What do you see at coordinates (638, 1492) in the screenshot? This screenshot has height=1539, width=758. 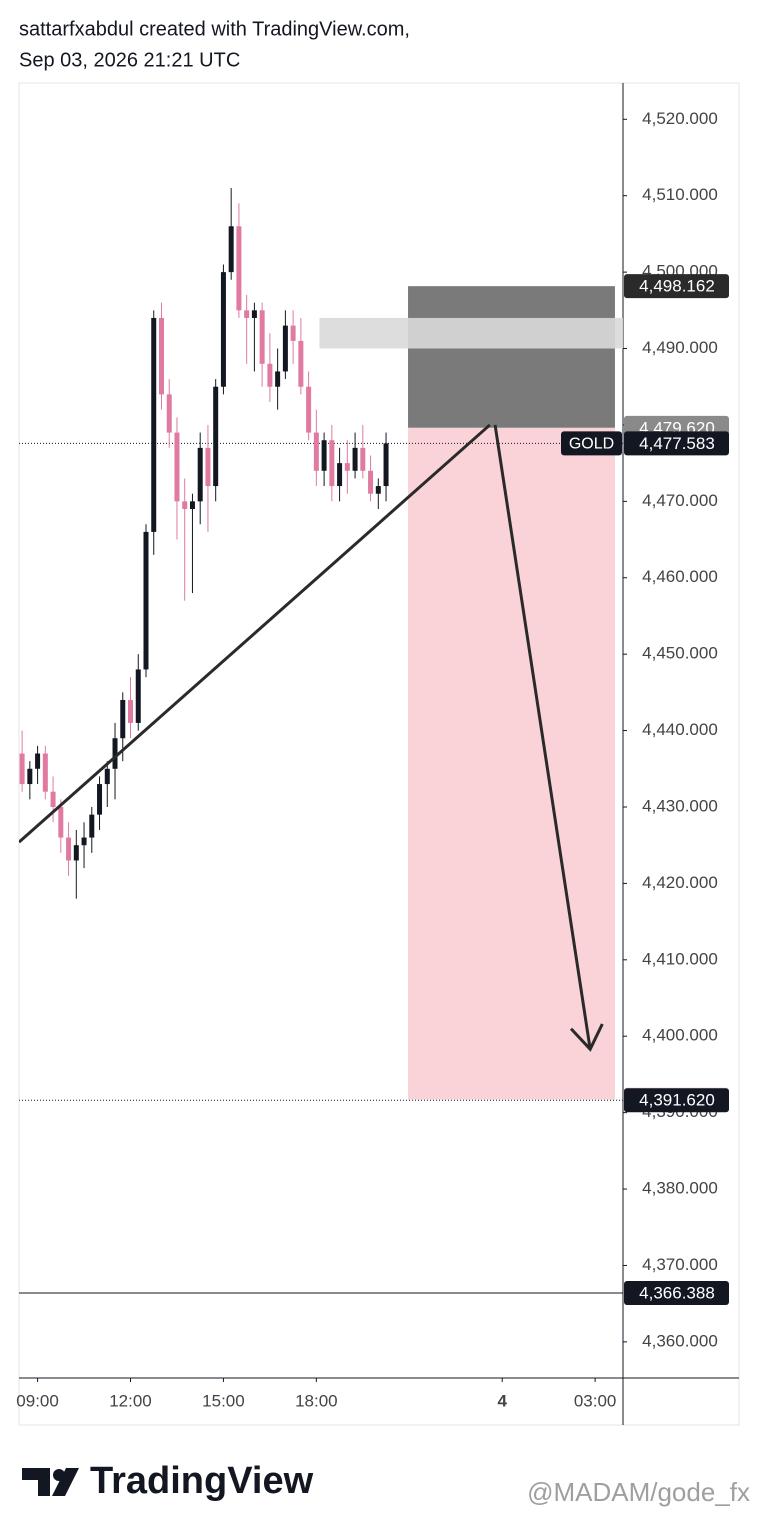 I see `watermark: @MADAM/gode_fx` at bounding box center [638, 1492].